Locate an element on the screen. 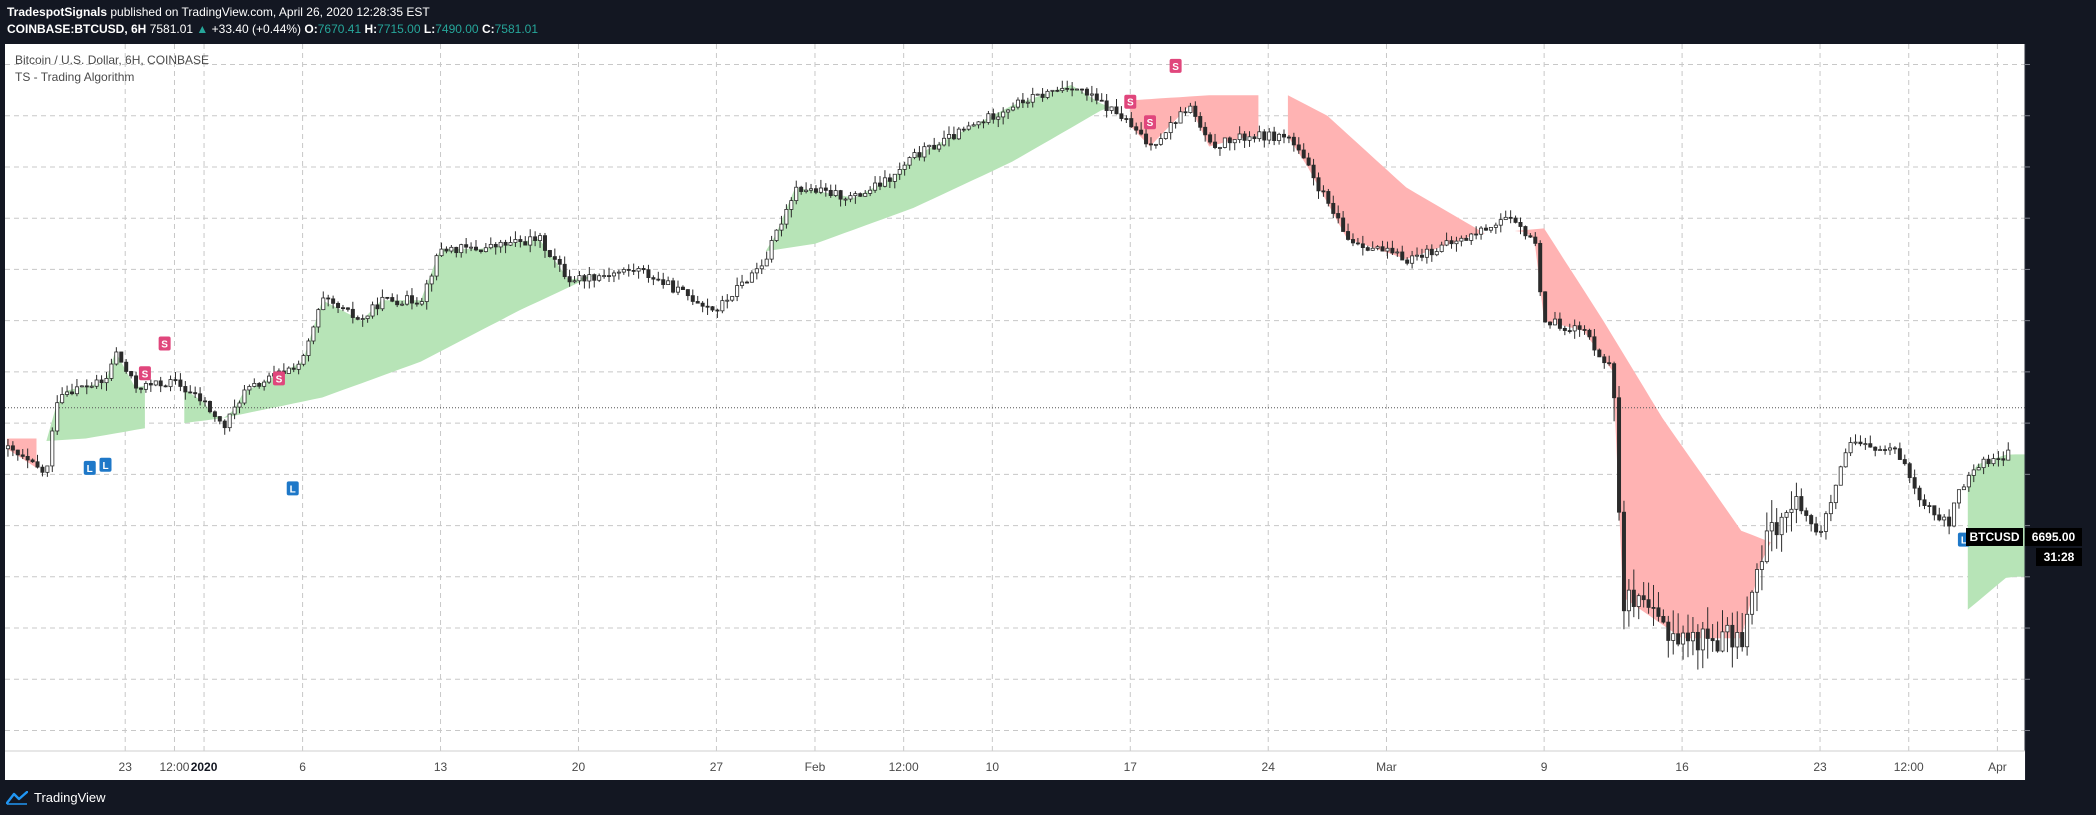  time-axis-label: Mar is located at coordinates (1386, 767).